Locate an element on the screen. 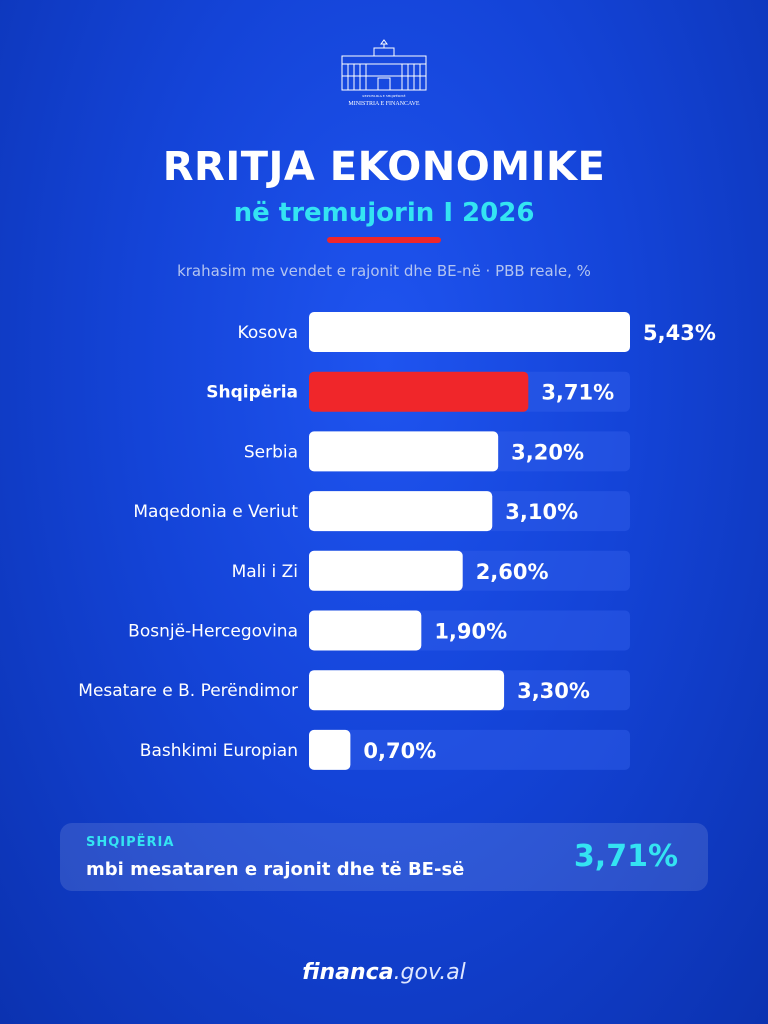 Image resolution: width=768 pixels, height=1024 pixels. category-label: Bosnjë-Hercegovina is located at coordinates (213, 632).